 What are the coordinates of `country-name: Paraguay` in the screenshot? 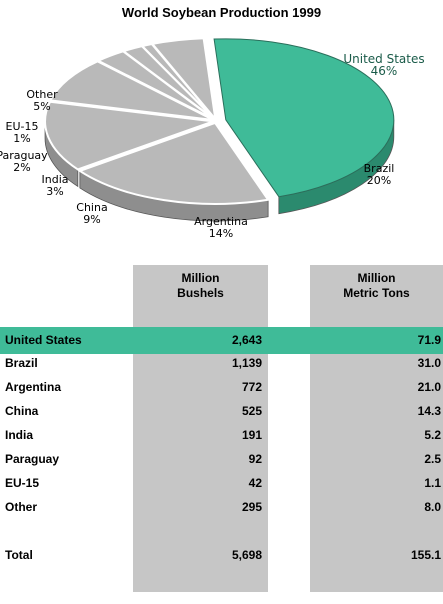 It's located at (32, 459).